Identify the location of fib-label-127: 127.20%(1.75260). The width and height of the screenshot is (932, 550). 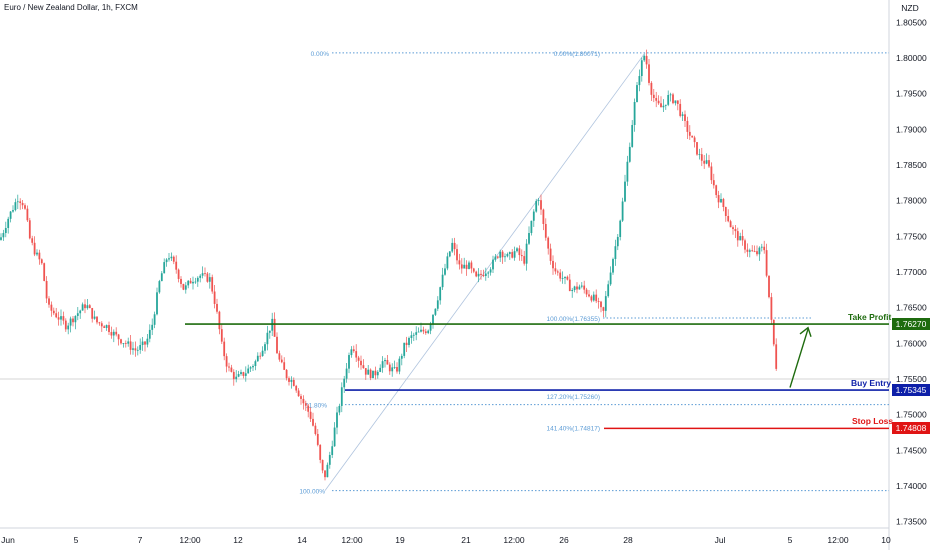
(574, 397).